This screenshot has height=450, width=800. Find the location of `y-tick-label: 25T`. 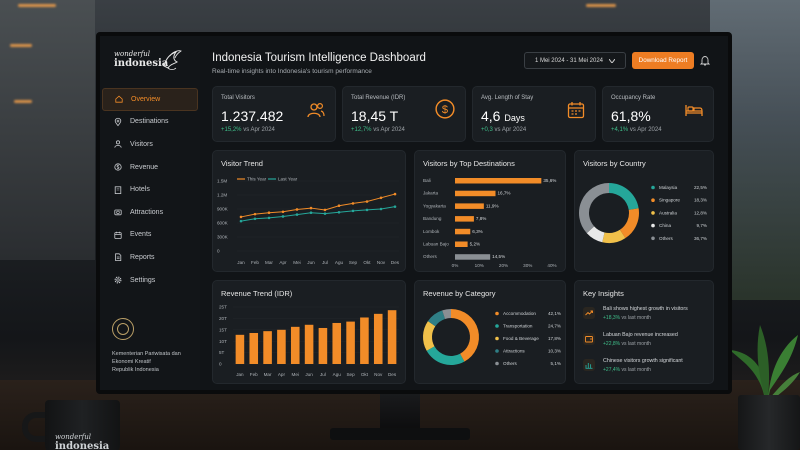

y-tick-label: 25T is located at coordinates (223, 307).